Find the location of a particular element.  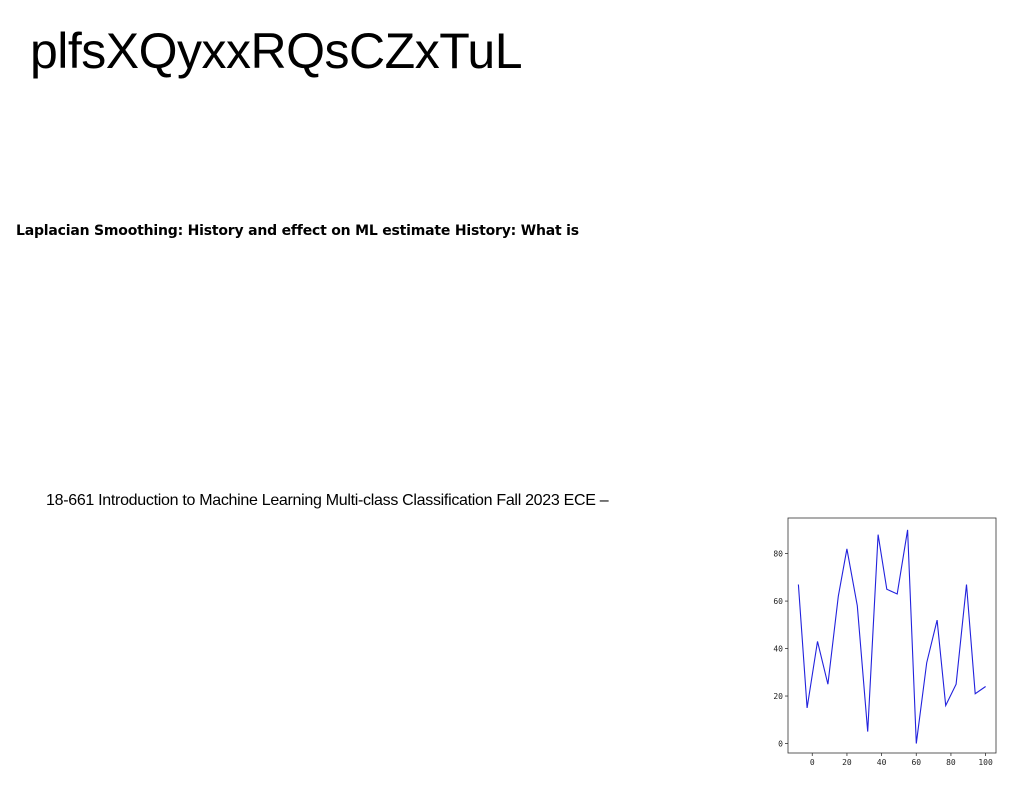

page-title: plfsXQyxxRQsCZxTuL is located at coordinates (276, 51).